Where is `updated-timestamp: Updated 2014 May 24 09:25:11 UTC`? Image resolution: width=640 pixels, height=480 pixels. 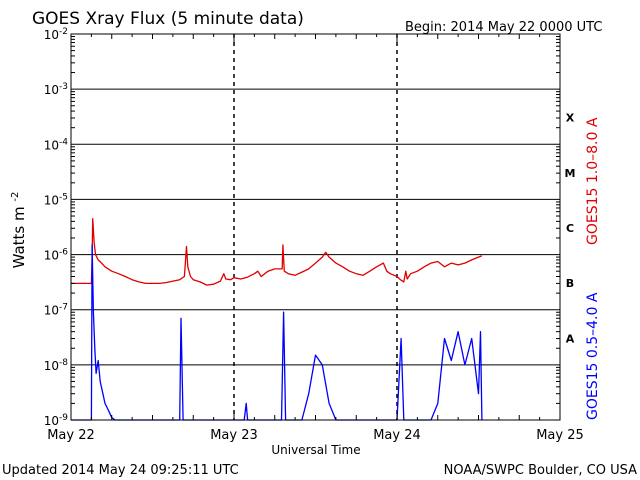 updated-timestamp: Updated 2014 May 24 09:25:11 UTC is located at coordinates (120, 470).